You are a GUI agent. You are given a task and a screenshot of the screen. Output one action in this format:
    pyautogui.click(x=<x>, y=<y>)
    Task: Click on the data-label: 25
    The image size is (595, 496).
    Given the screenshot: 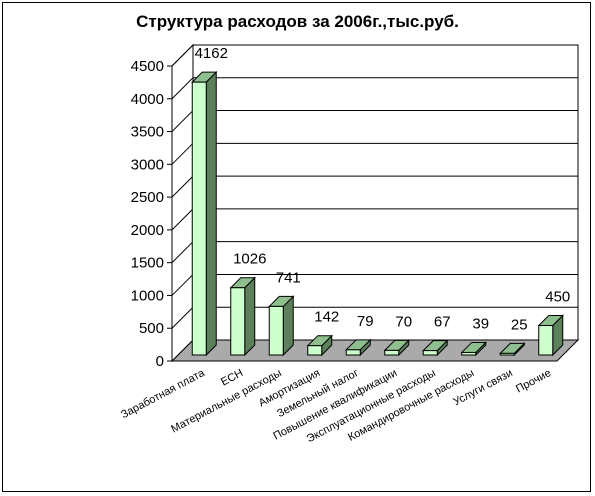 What is the action you would take?
    pyautogui.click(x=519, y=324)
    